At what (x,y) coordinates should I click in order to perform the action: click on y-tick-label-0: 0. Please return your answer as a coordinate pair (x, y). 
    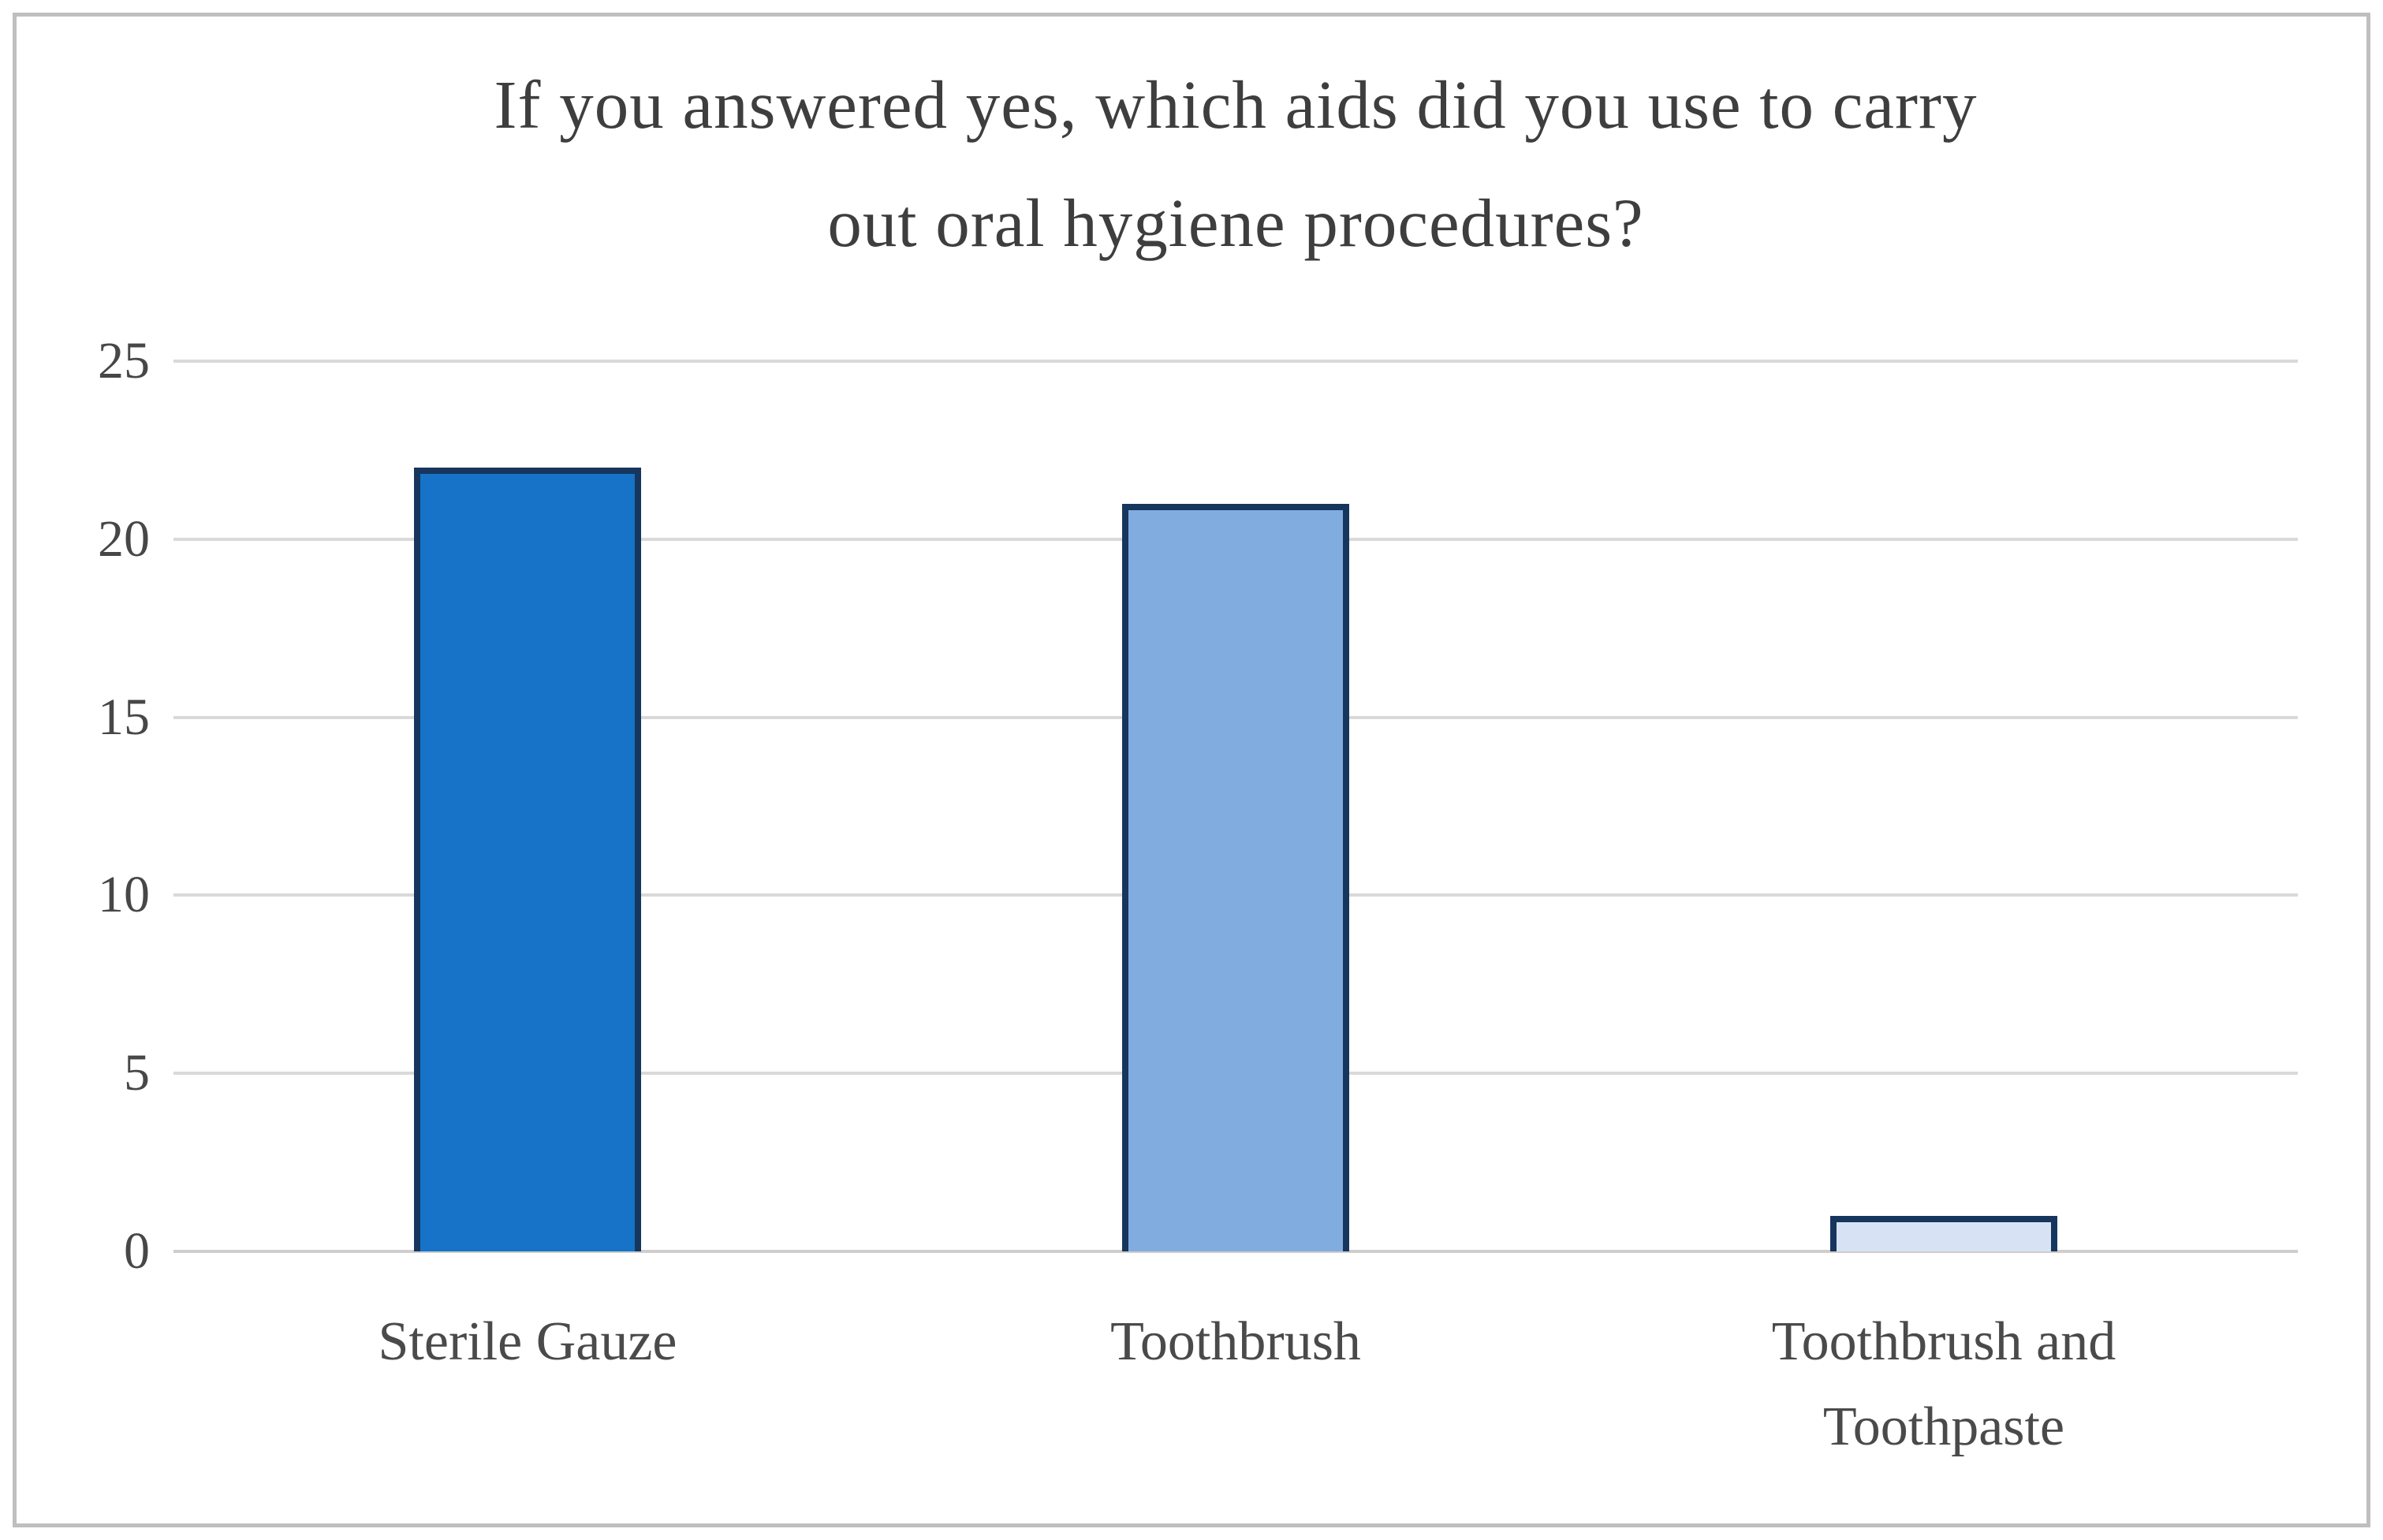
    Looking at the image, I should click on (137, 1251).